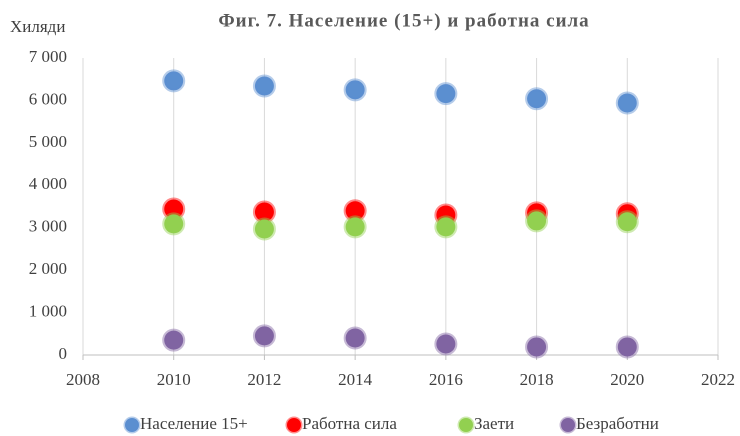 This screenshot has height=436, width=740. Describe the element at coordinates (349, 423) in the screenshot. I see `legend-label: Работна сила` at that location.